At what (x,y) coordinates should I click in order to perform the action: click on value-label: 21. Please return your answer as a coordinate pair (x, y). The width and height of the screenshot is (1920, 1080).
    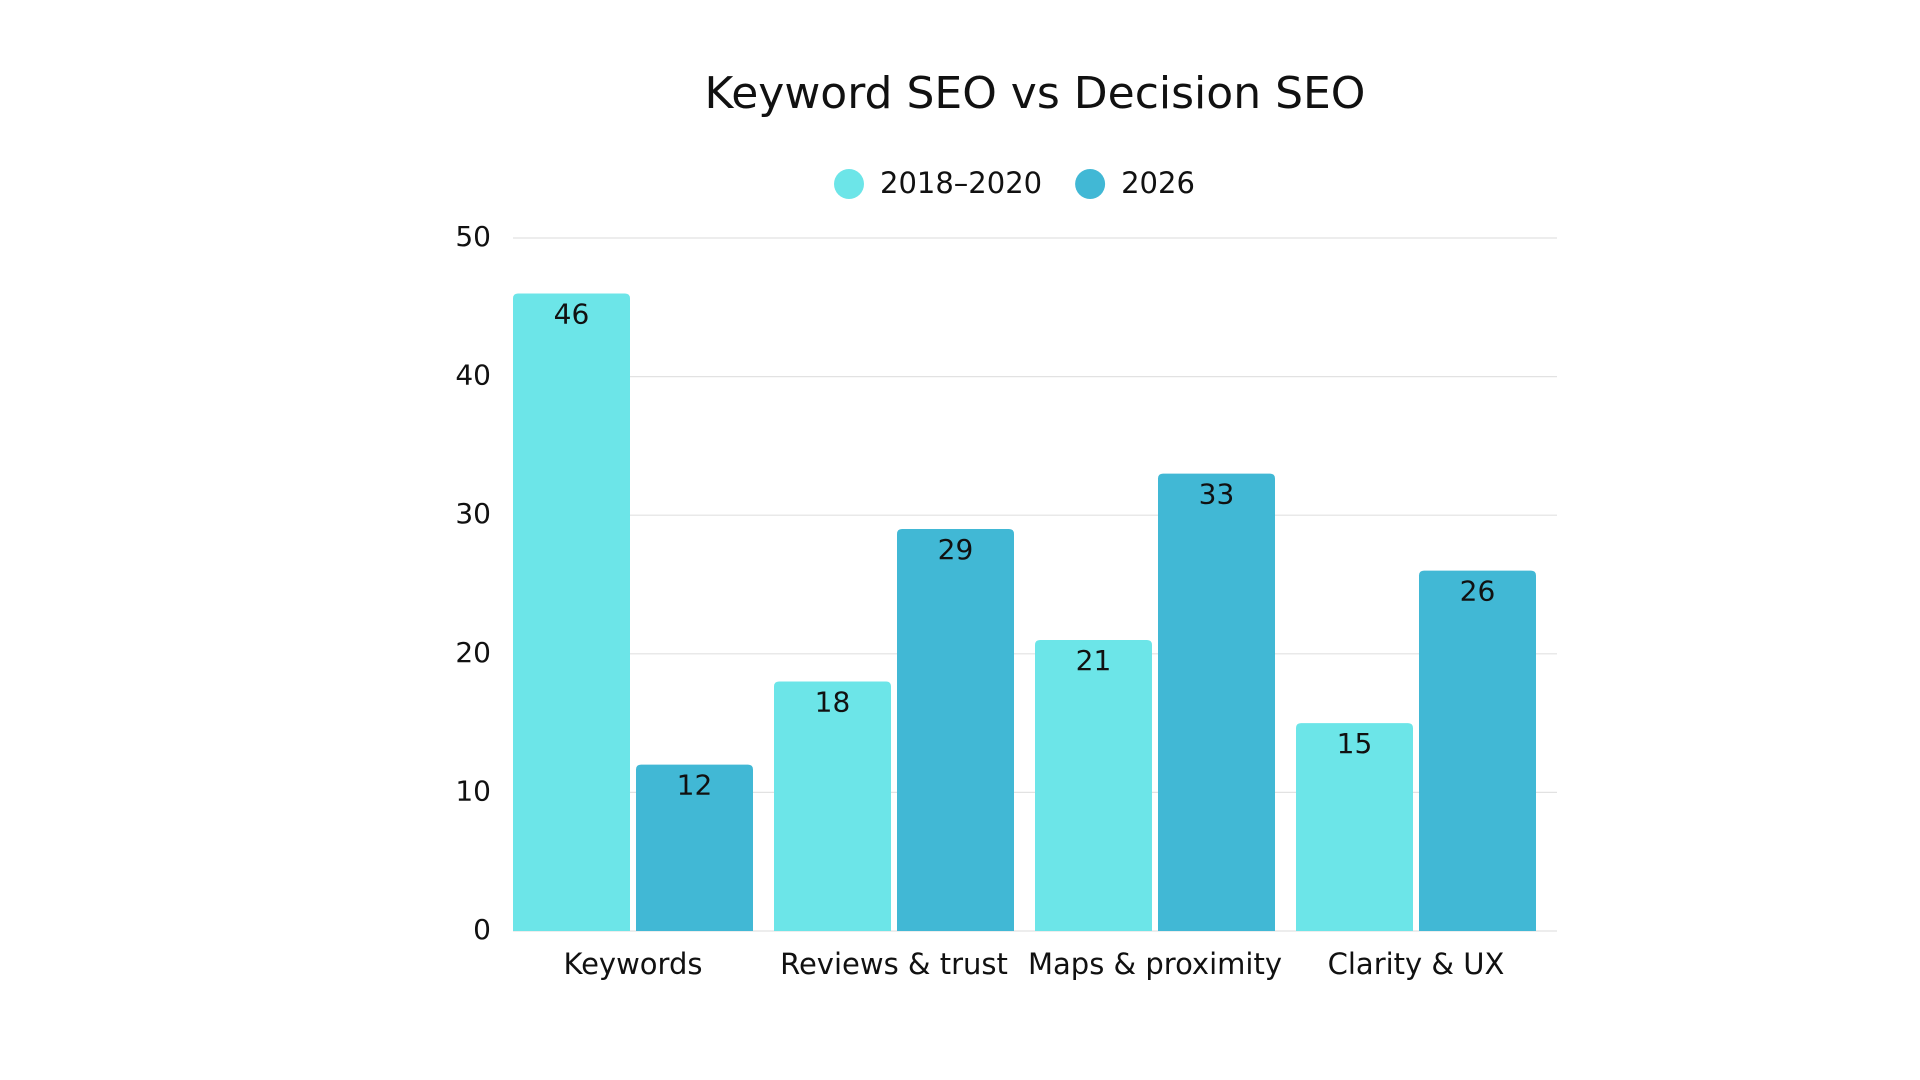
    Looking at the image, I should click on (1094, 660).